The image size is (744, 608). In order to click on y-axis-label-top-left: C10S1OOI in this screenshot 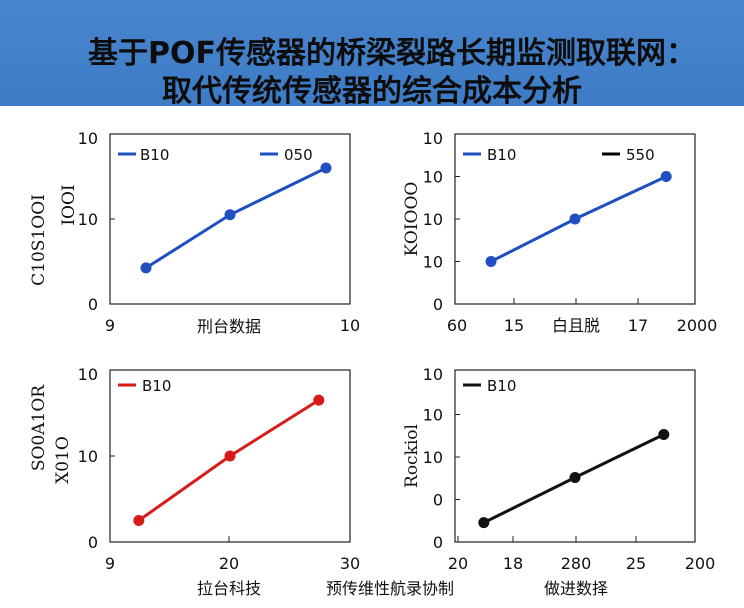, I will do `click(39, 240)`.